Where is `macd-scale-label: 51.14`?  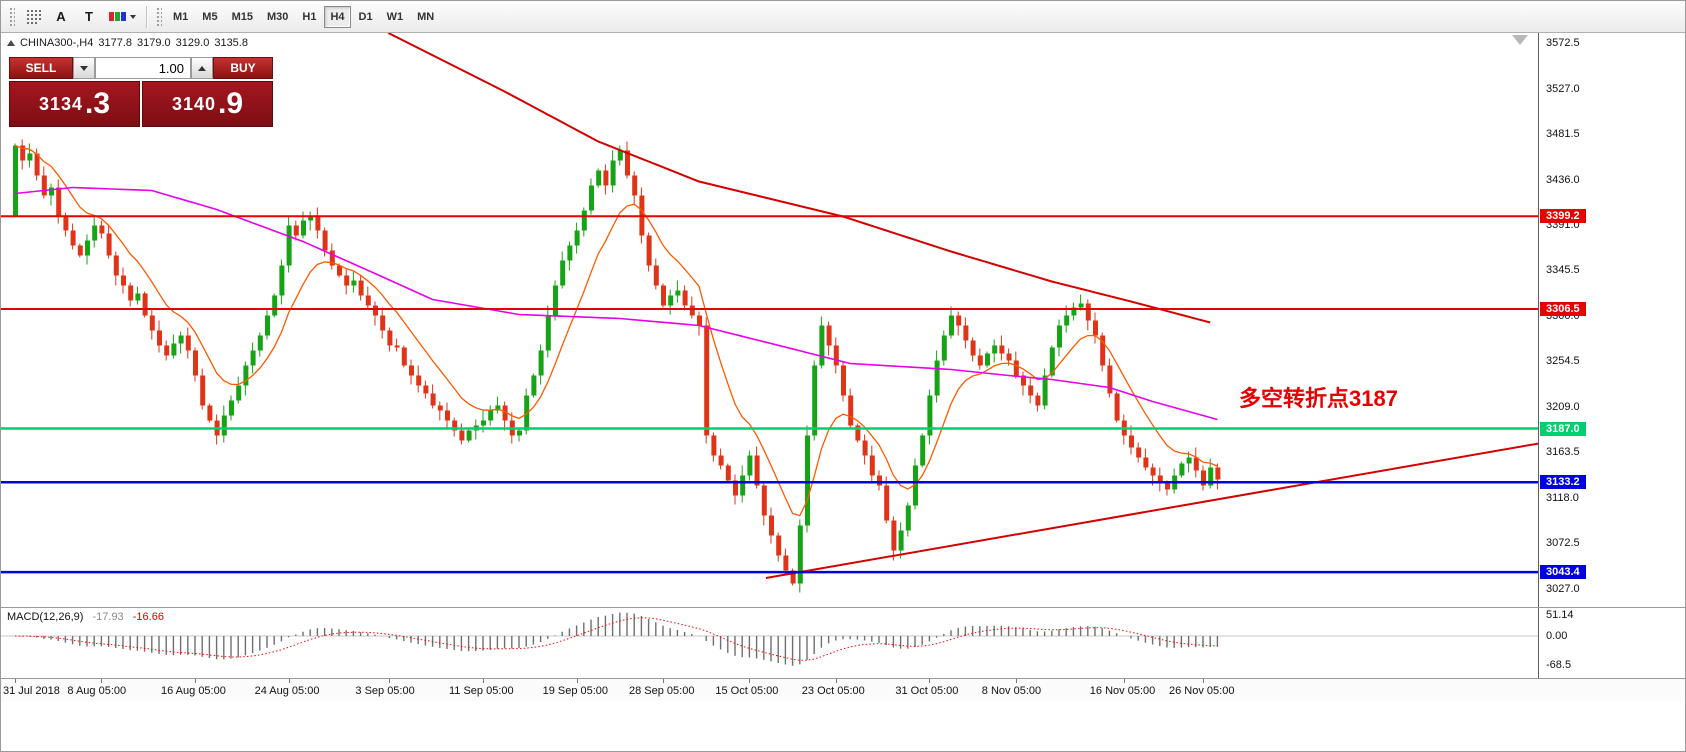 macd-scale-label: 51.14 is located at coordinates (1560, 614).